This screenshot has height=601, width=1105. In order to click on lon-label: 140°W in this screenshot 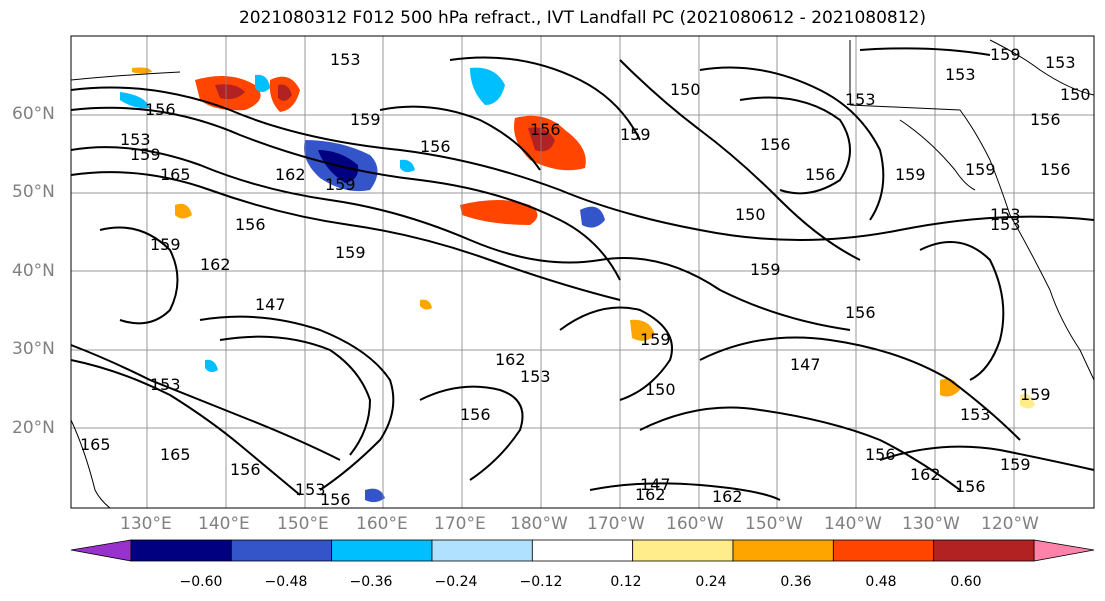, I will do `click(853, 524)`.